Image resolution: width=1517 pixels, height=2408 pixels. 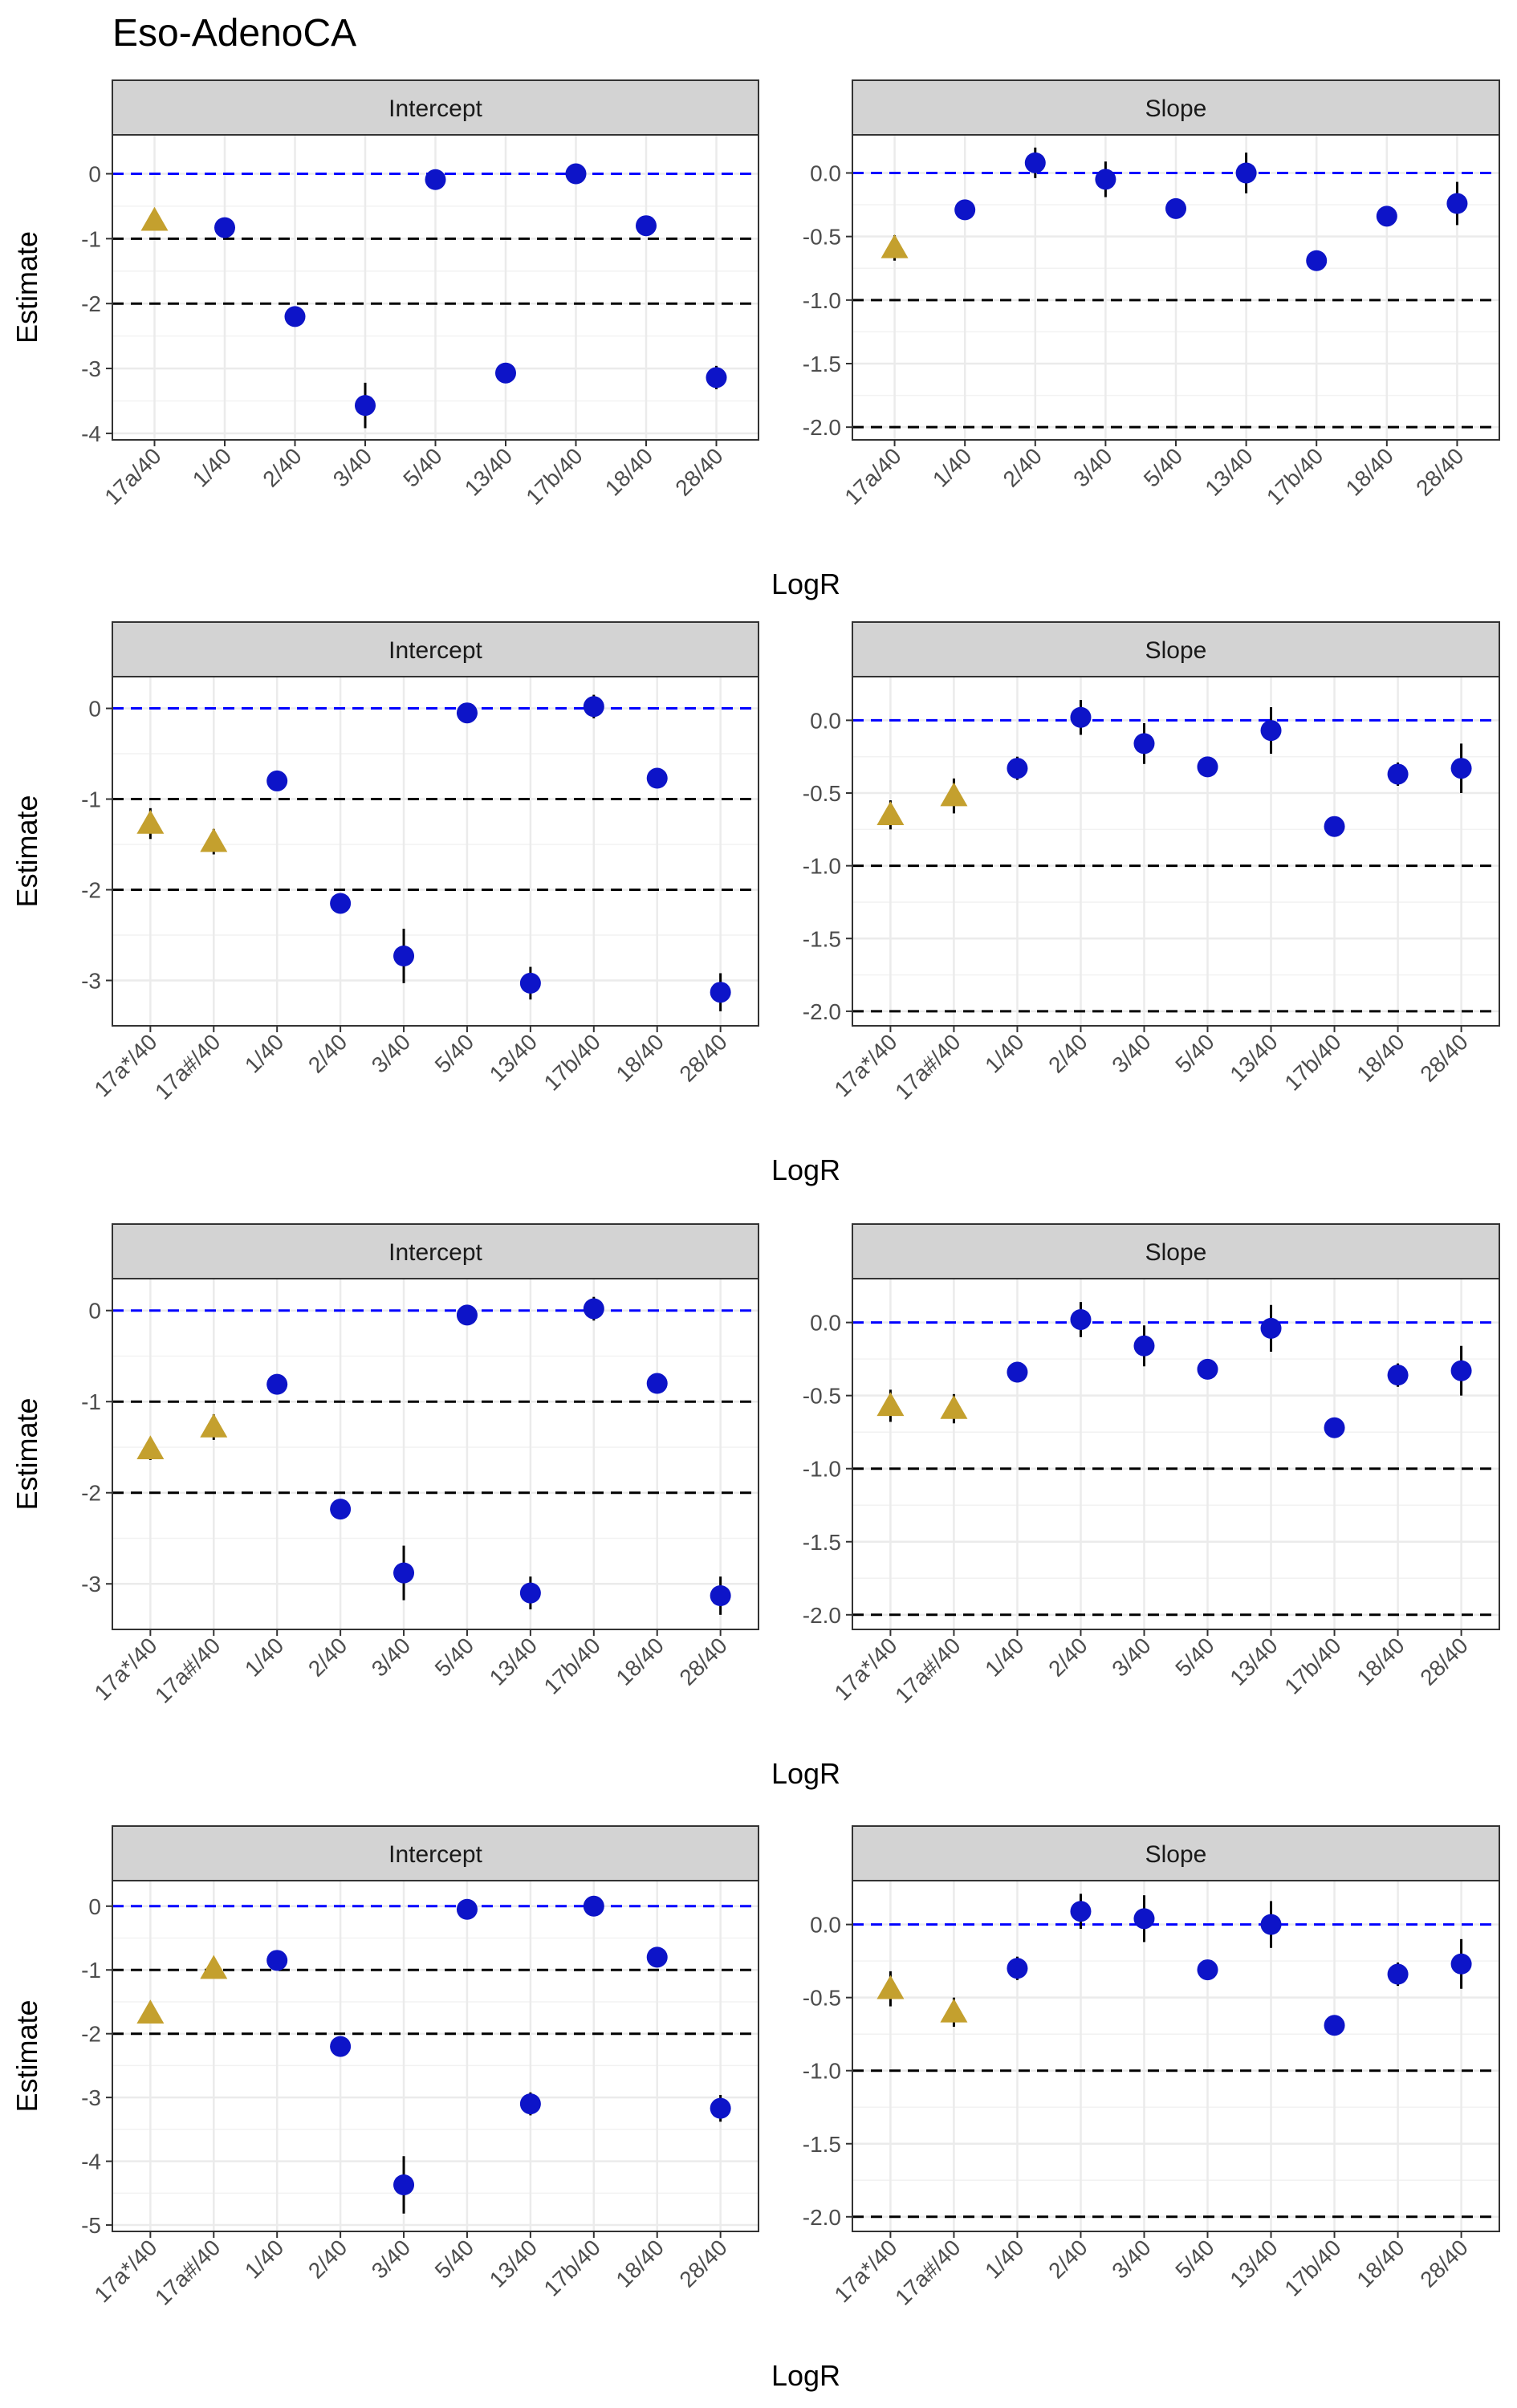 I want to click on y-tick-label: -3, so click(x=91, y=1584).